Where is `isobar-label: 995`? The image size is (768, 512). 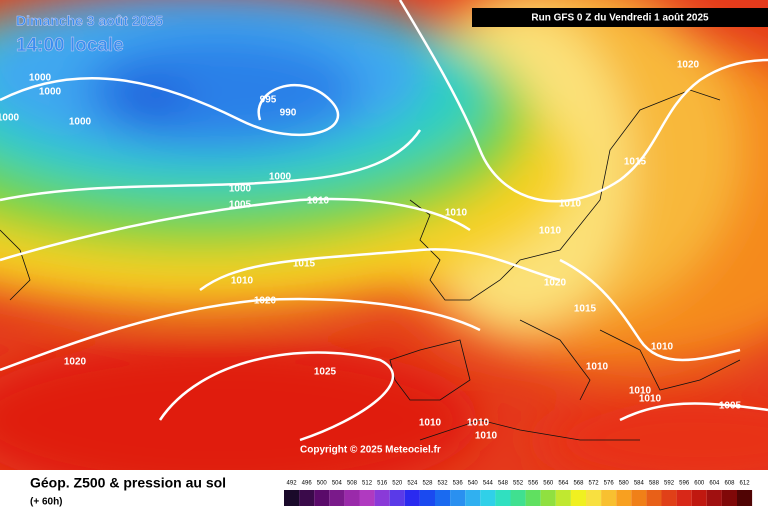 isobar-label: 995 is located at coordinates (268, 100).